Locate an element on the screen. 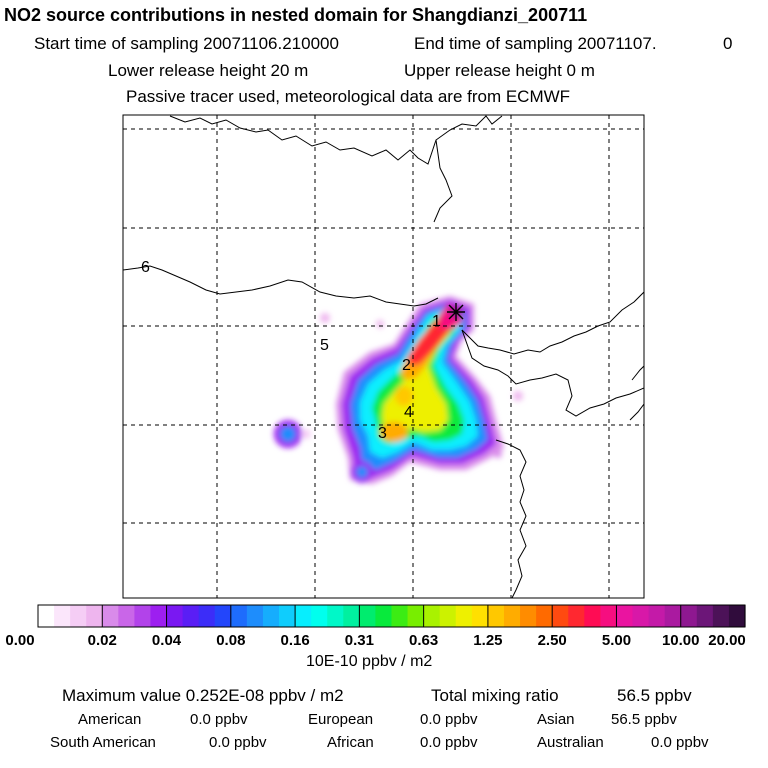 The width and height of the screenshot is (768, 768). plume-orange-blob-mid is located at coordinates (404, 396).